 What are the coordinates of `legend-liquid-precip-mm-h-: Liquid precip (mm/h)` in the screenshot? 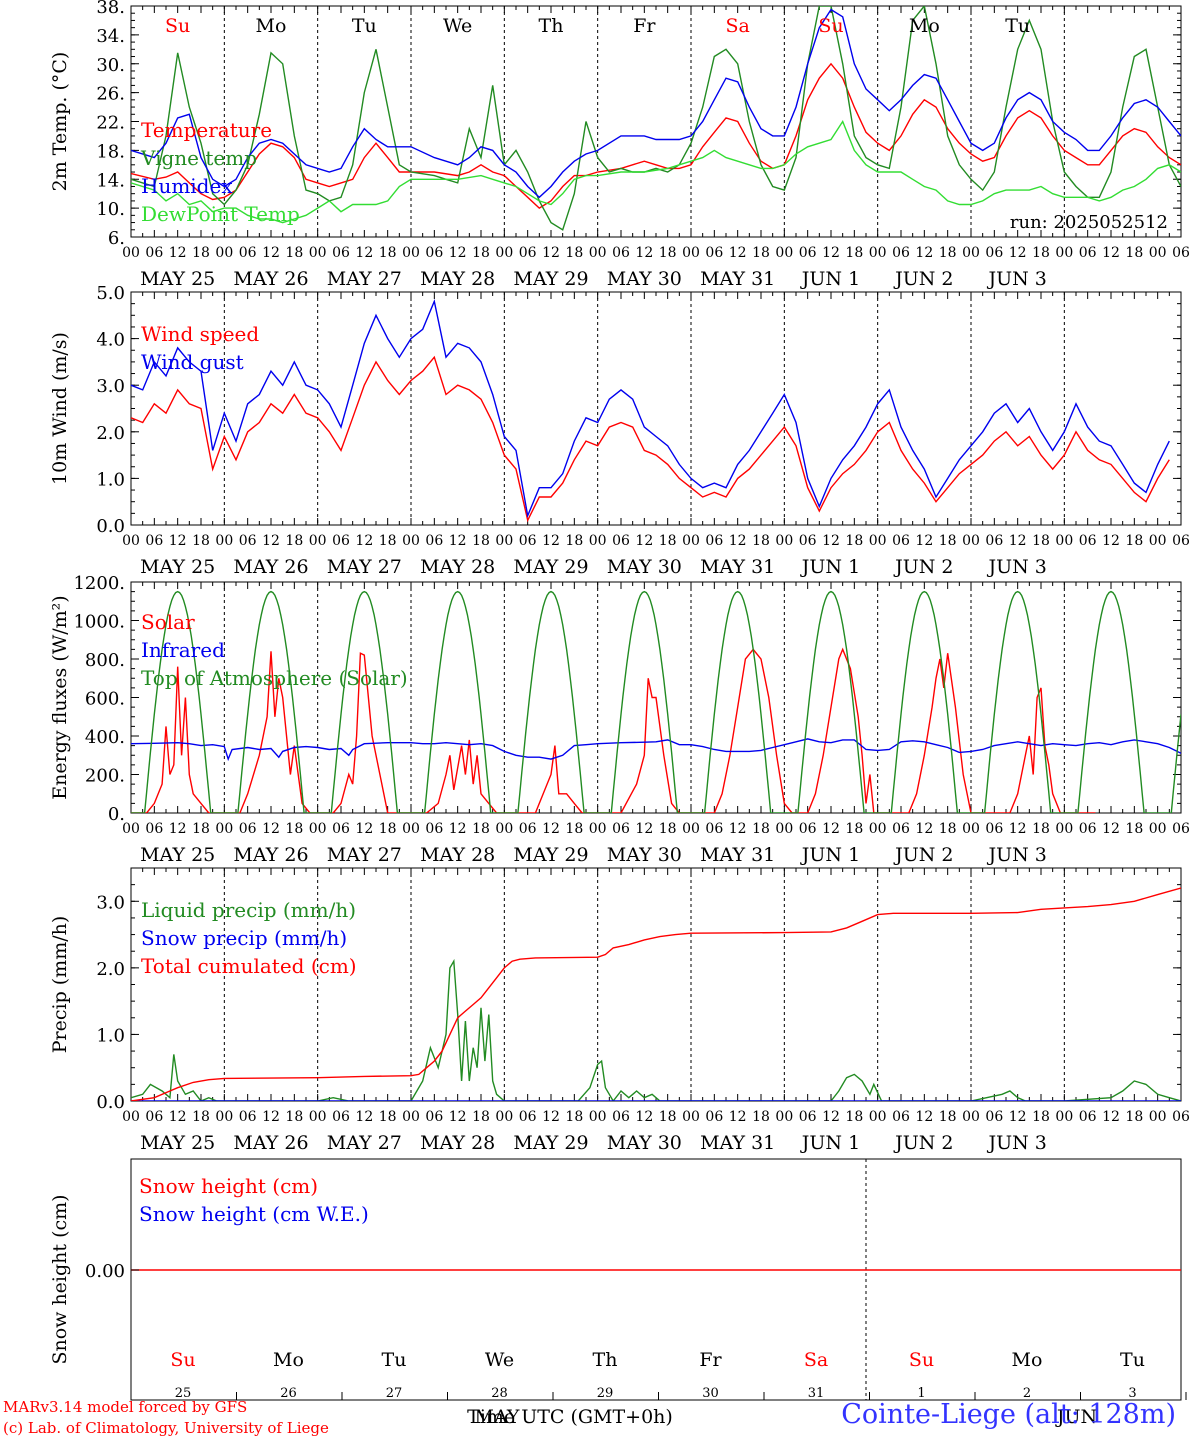 It's located at (248, 910).